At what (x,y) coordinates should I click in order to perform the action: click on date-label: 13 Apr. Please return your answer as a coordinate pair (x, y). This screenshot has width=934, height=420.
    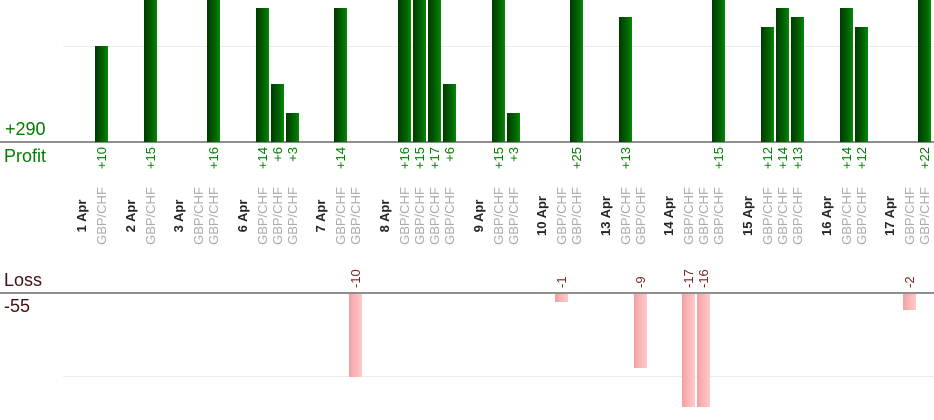
    Looking at the image, I should click on (605, 216).